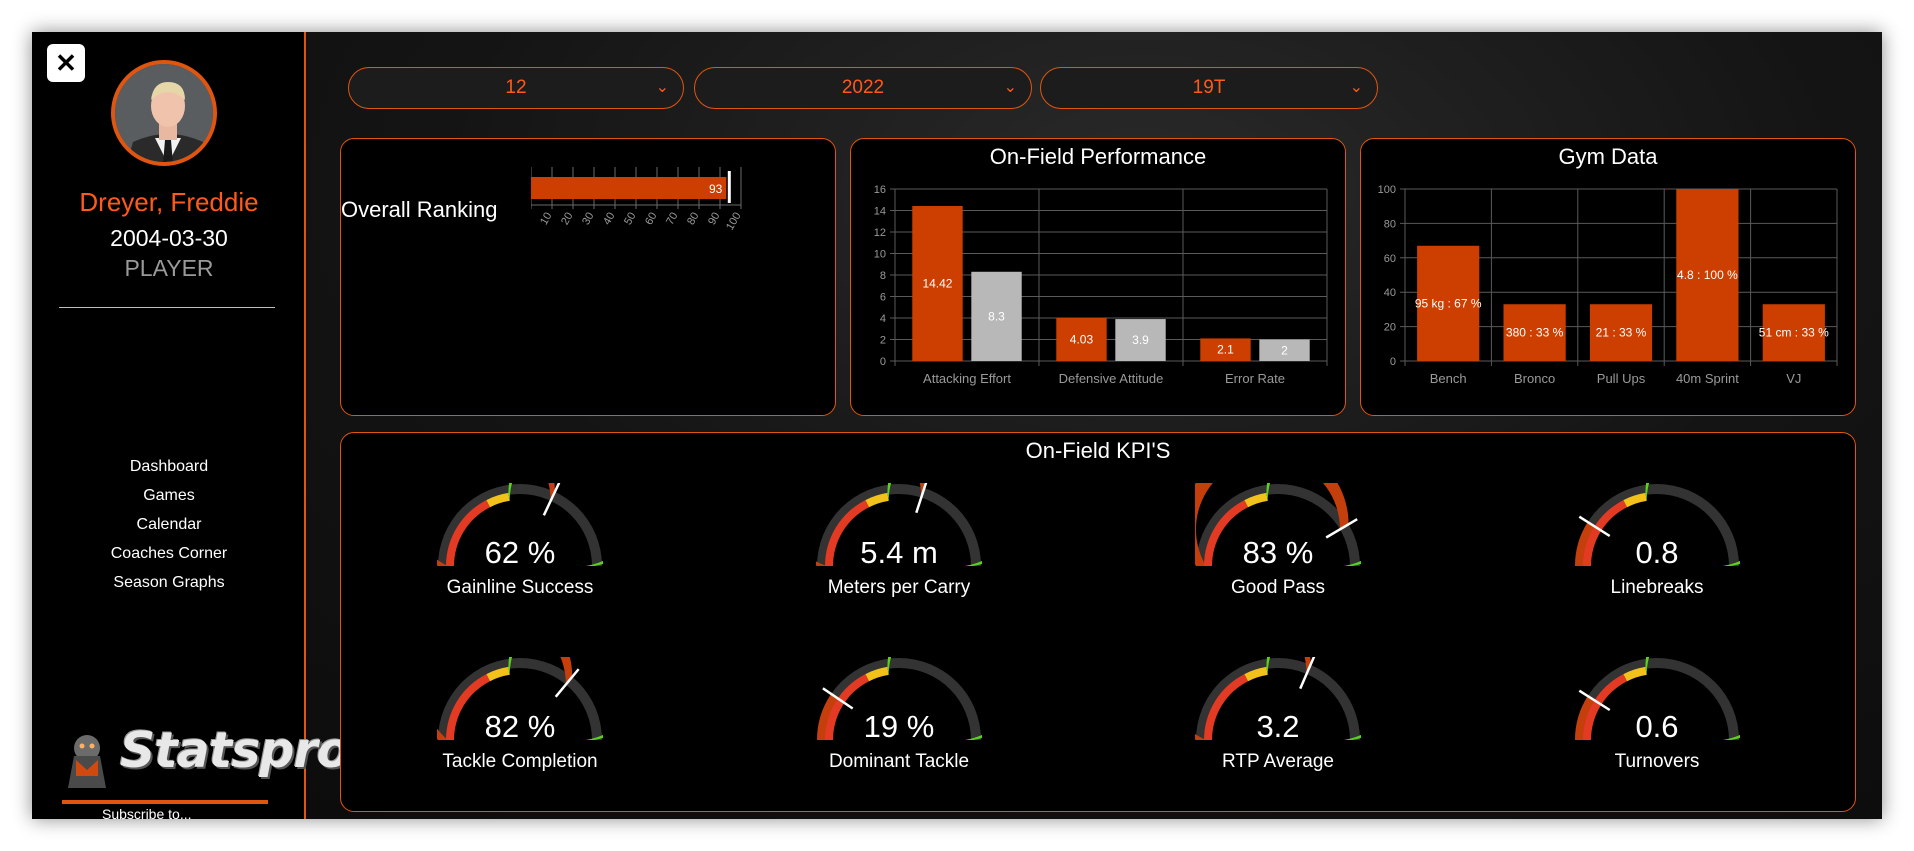 The image size is (1914, 851). I want to click on x-tick-label: 100, so click(734, 222).